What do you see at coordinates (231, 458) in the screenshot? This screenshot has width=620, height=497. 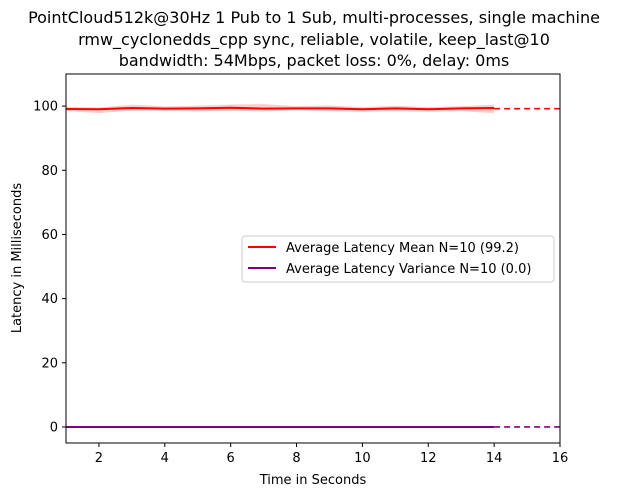 I see `x-tick-label: 6` at bounding box center [231, 458].